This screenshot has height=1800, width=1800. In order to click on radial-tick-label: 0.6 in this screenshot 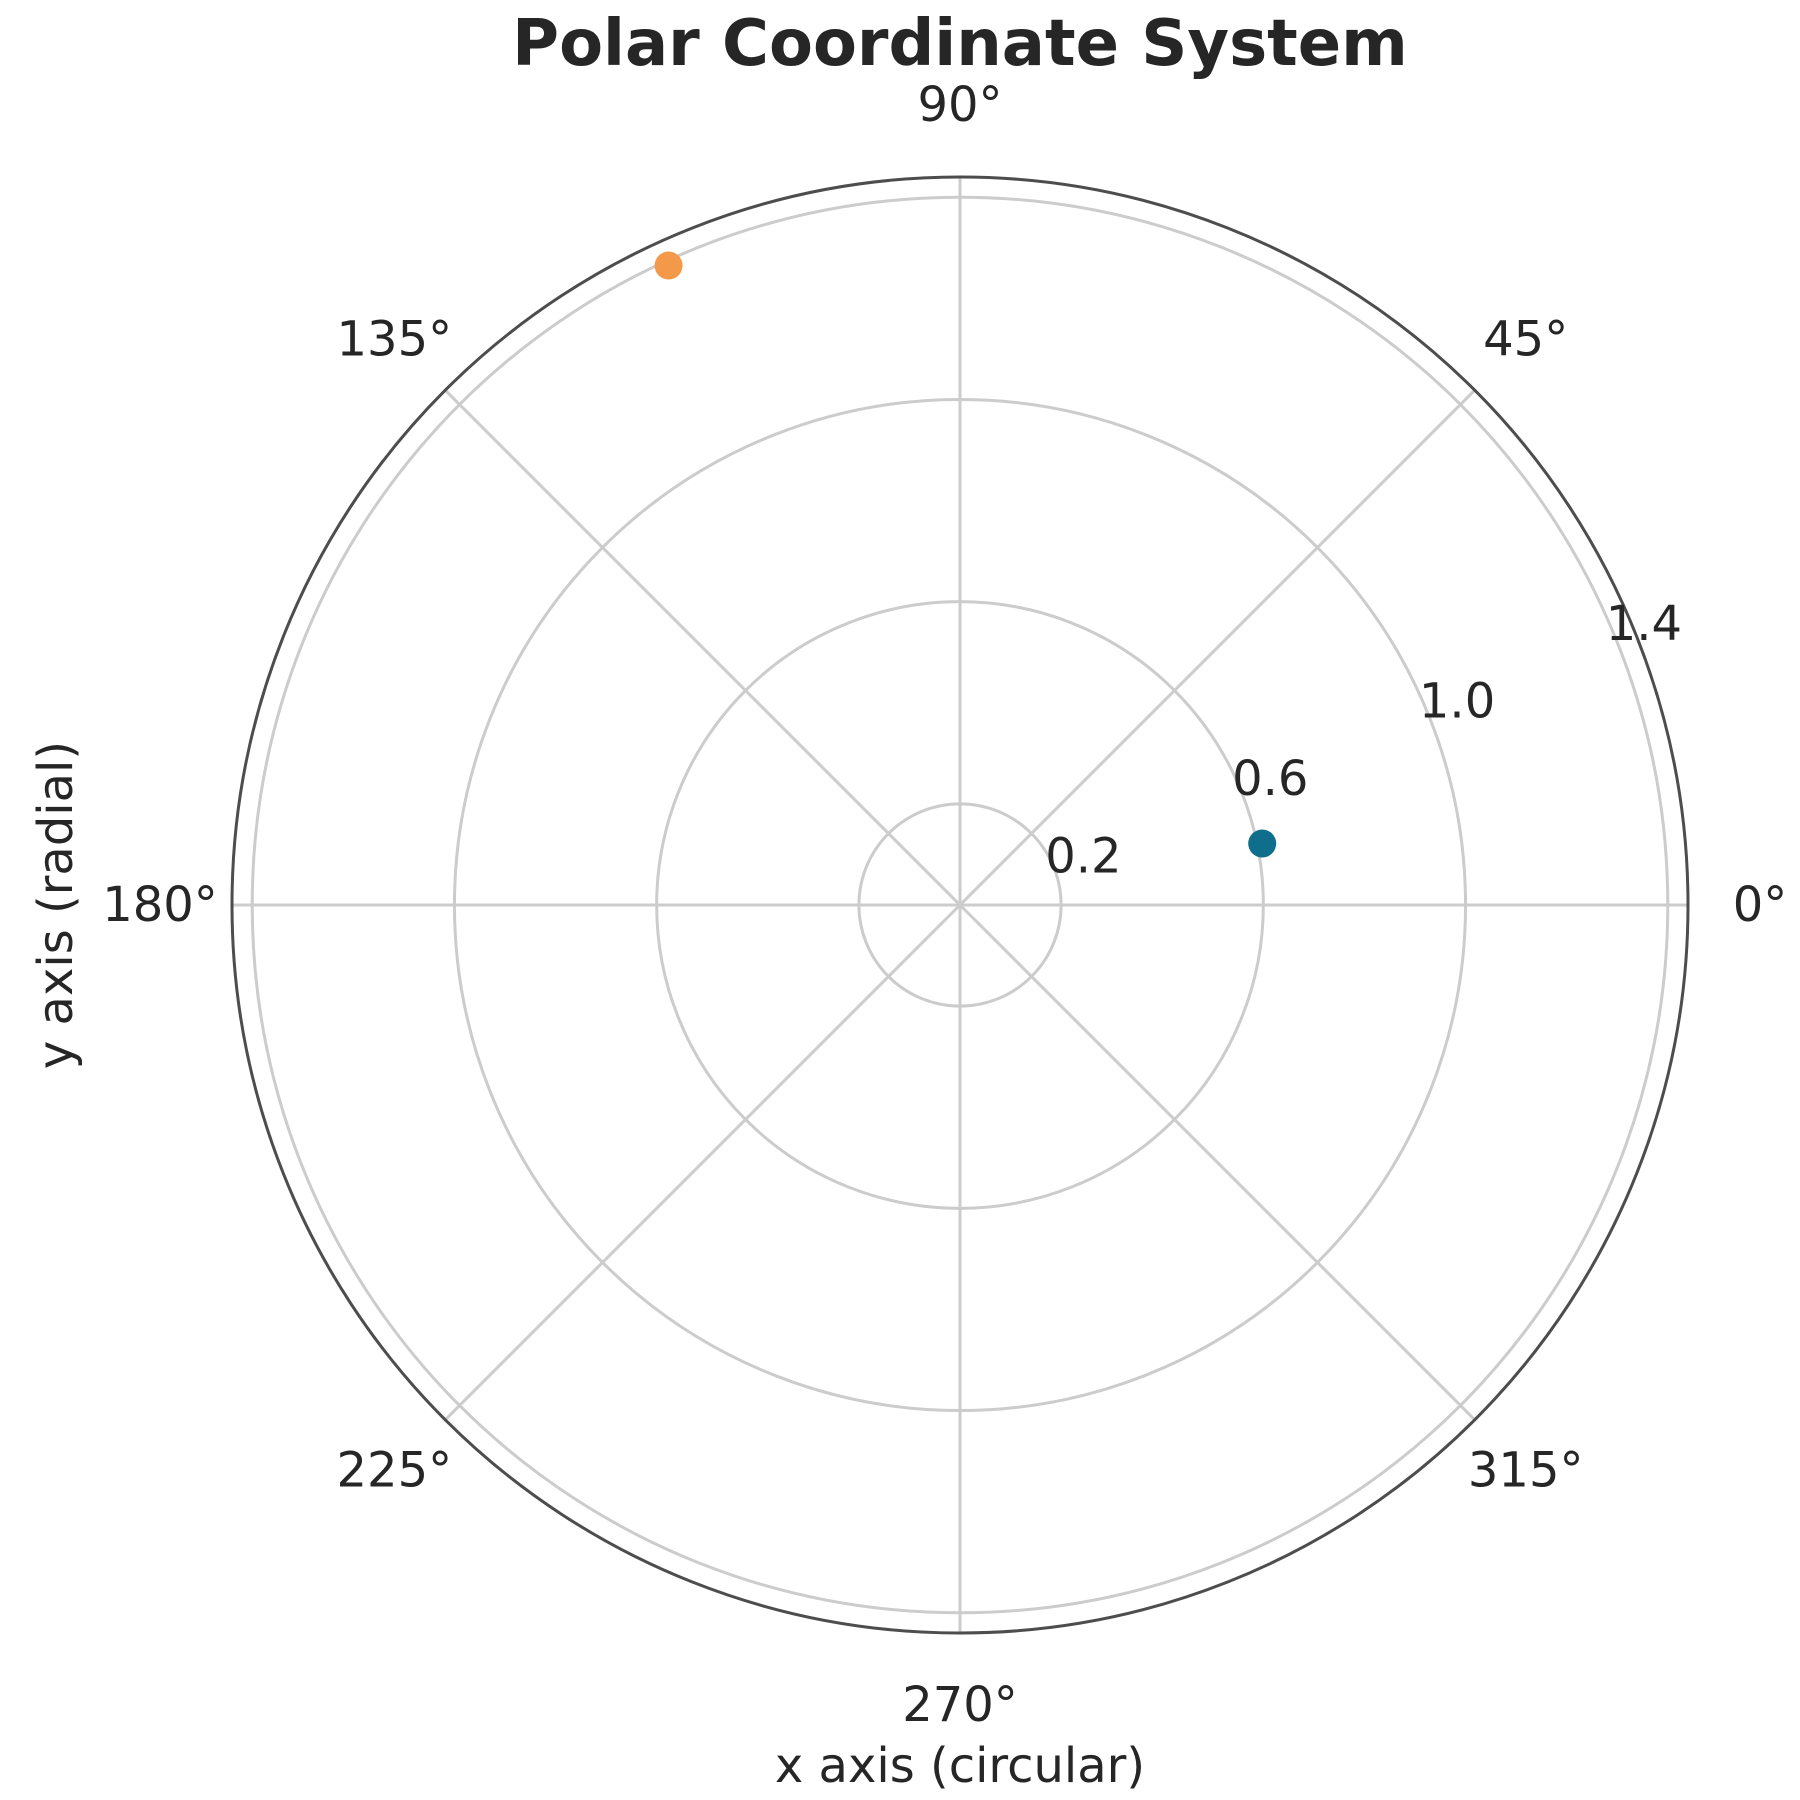, I will do `click(1270, 779)`.